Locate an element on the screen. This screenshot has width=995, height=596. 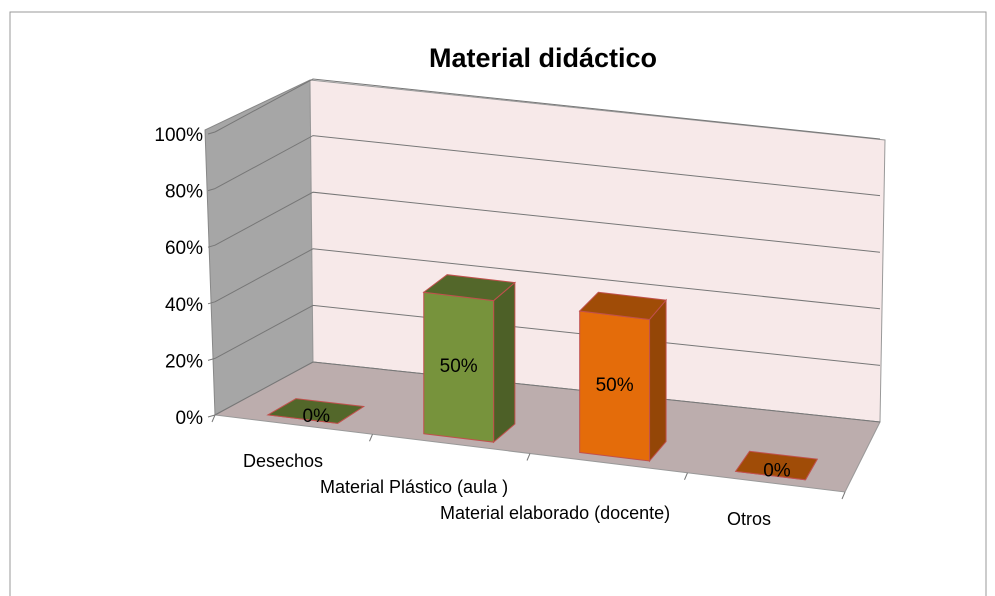
left-wall is located at coordinates (259, 247).